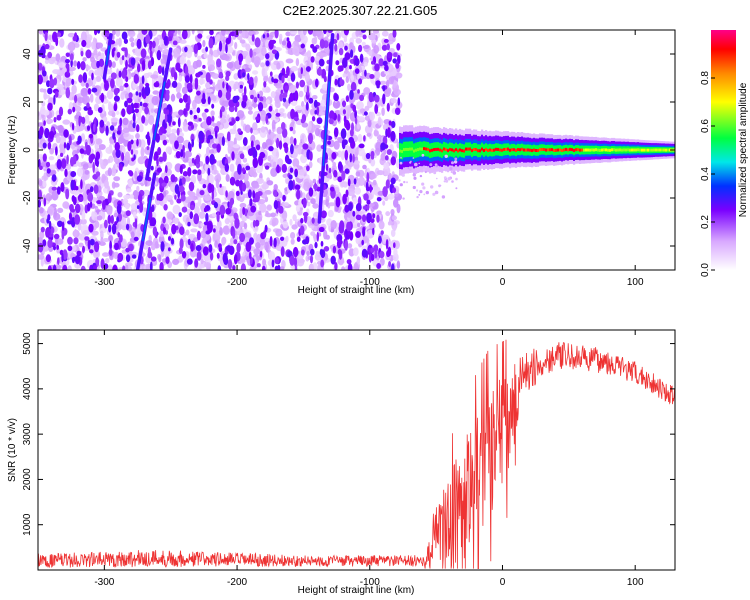  Describe the element at coordinates (27, 150) in the screenshot. I see `y-tick-label: 0` at that location.